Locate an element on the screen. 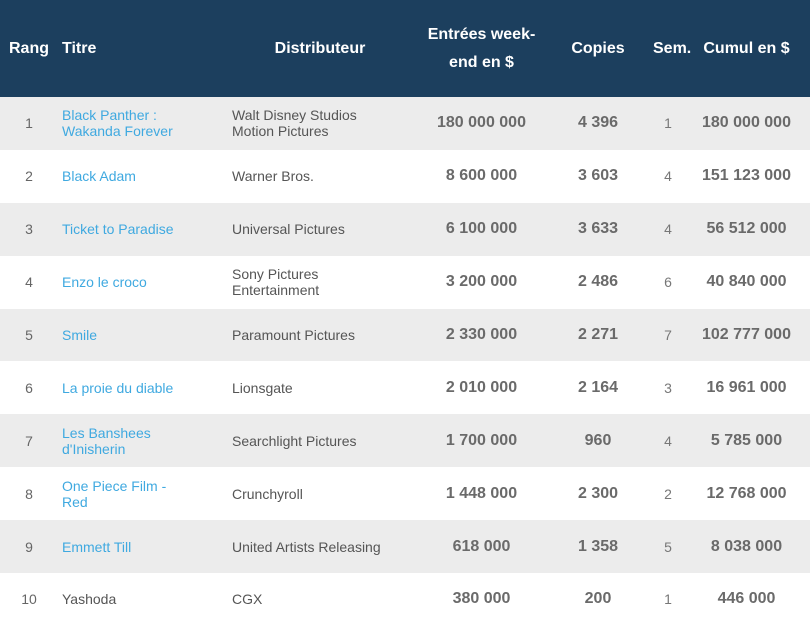 The image size is (810, 626). cell-rang: 2 is located at coordinates (29, 176).